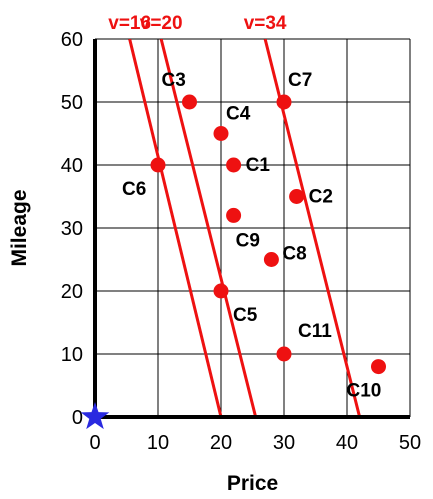 The width and height of the screenshot is (433, 499). I want to click on point-label: C6, so click(134, 189).